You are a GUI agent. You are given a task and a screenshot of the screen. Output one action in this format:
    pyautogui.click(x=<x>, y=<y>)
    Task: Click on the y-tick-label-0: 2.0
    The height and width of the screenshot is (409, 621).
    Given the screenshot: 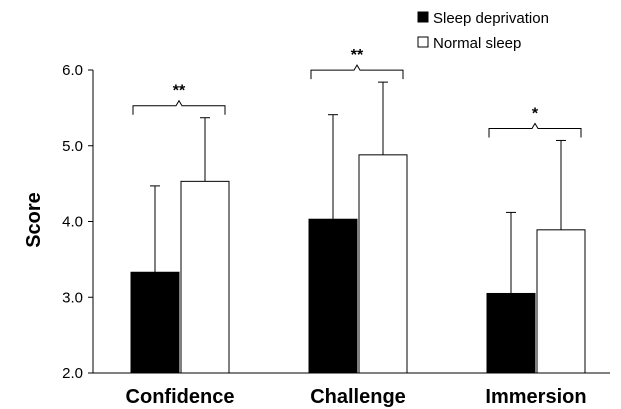 What is the action you would take?
    pyautogui.click(x=72, y=373)
    